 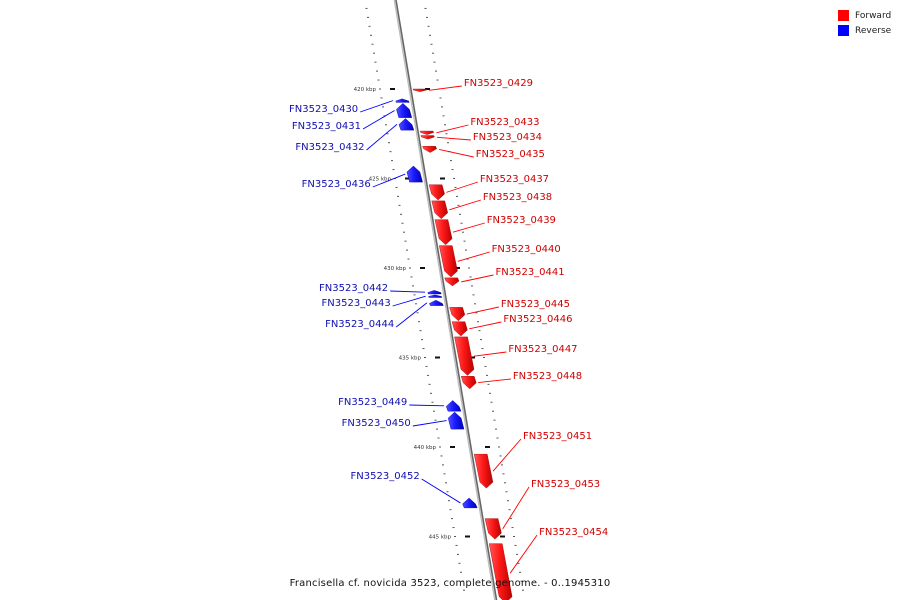 What do you see at coordinates (329, 147) in the screenshot?
I see `gene-label: FN3523_0432` at bounding box center [329, 147].